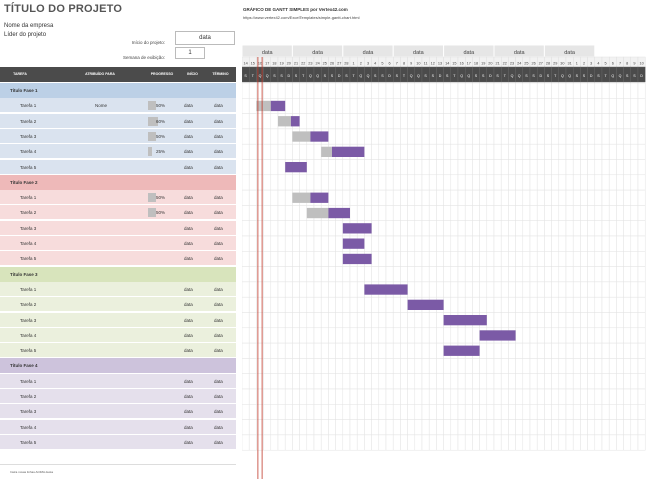 The width and height of the screenshot is (650, 479). Describe the element at coordinates (205, 38) in the screenshot. I see `project-start-field: data` at that location.